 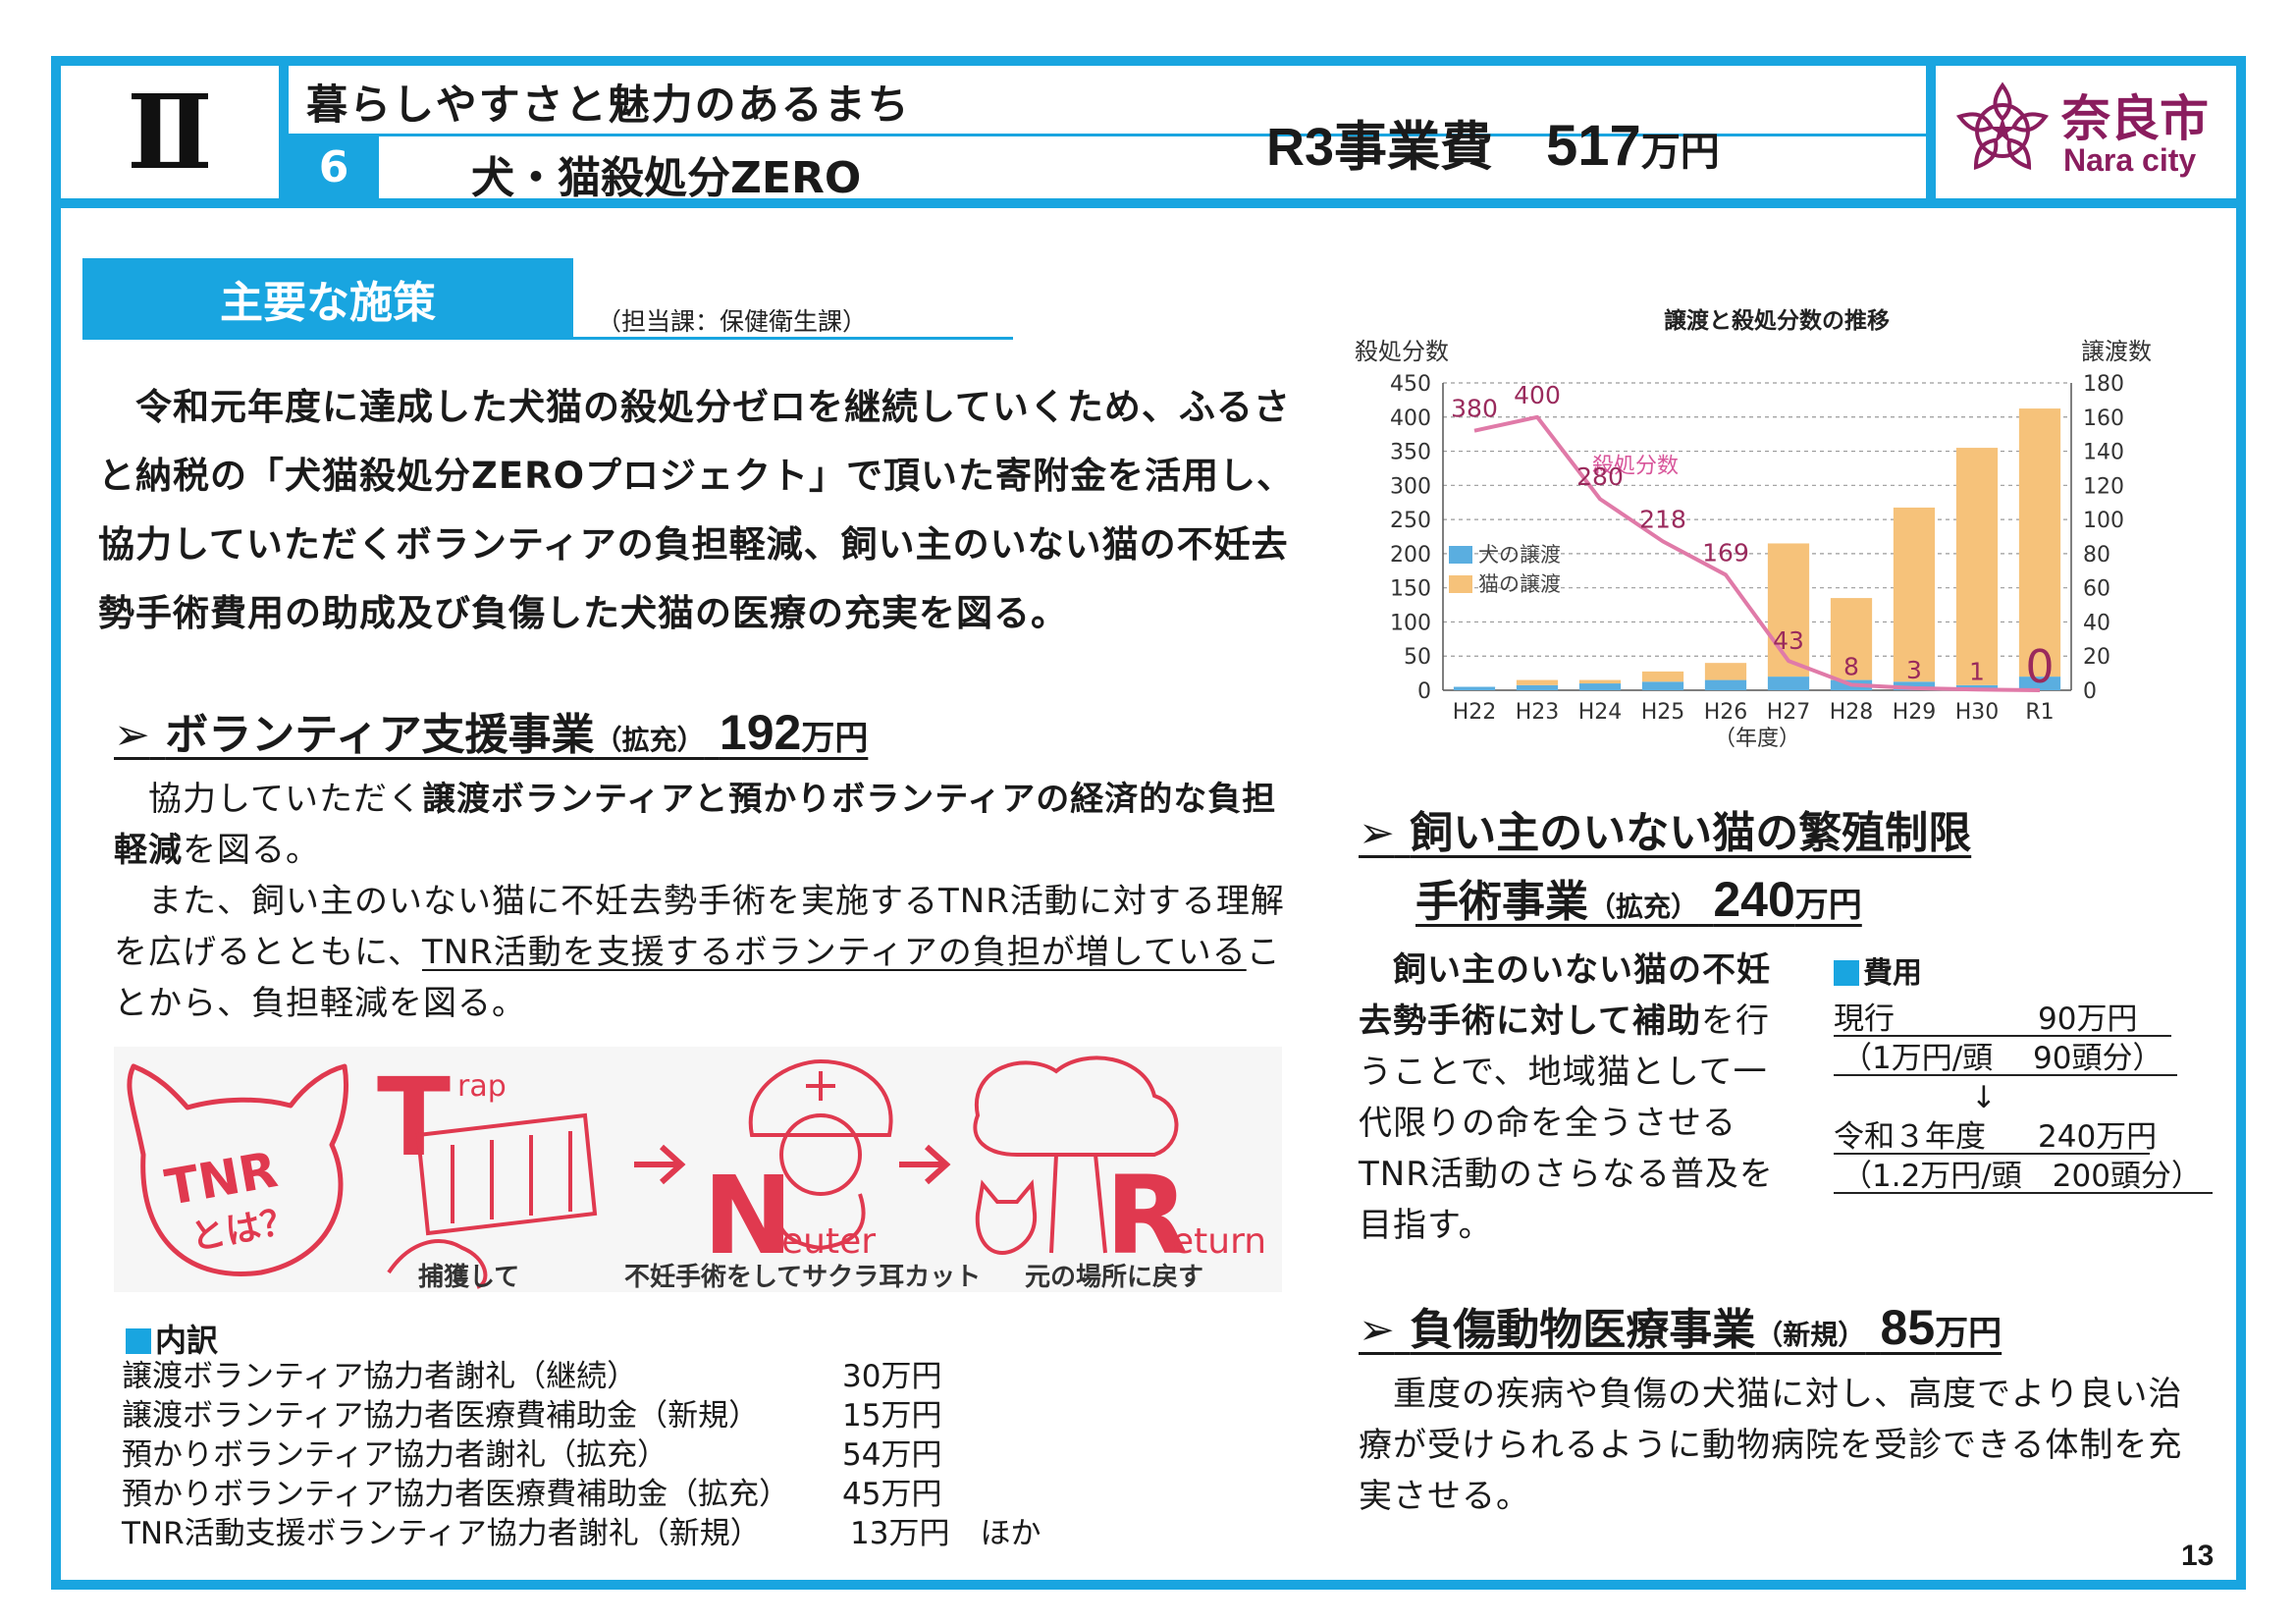 What do you see at coordinates (582, 1533) in the screenshot?
I see `breakdown-row: TNR活動支援ボランティア協力者謝礼（新規） 13万円 ほか` at bounding box center [582, 1533].